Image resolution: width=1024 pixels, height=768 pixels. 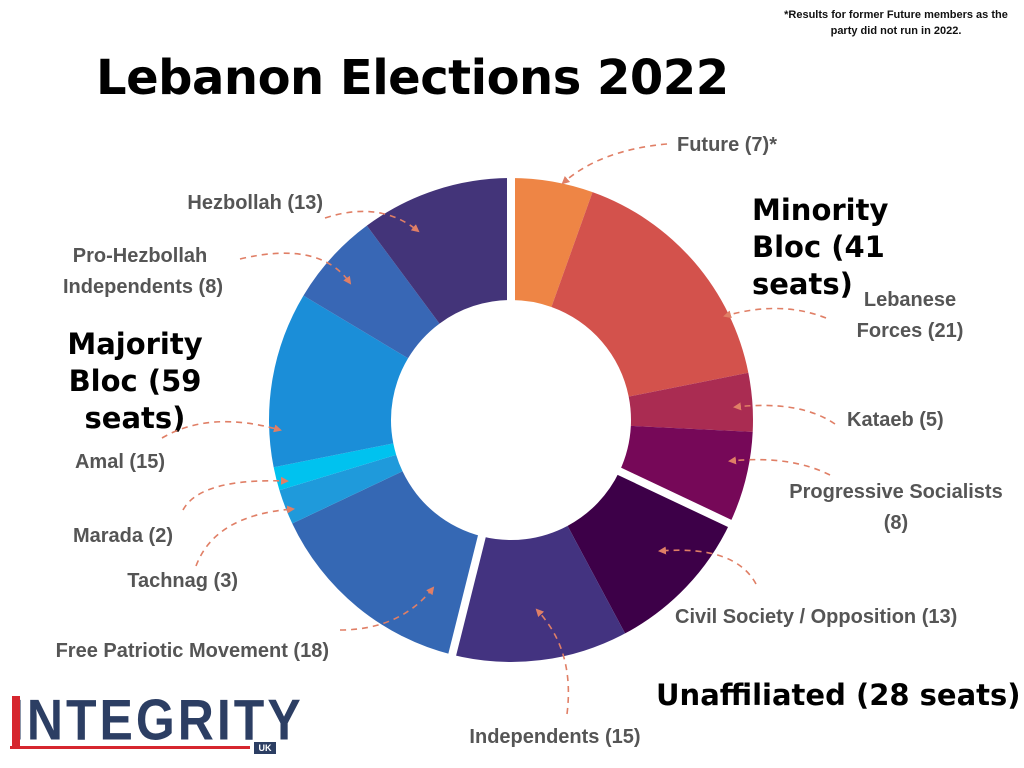 What do you see at coordinates (143, 271) in the screenshot?
I see `label-pro-hezbollah-independents-8: Pro-Hezbollah Independents (8)` at bounding box center [143, 271].